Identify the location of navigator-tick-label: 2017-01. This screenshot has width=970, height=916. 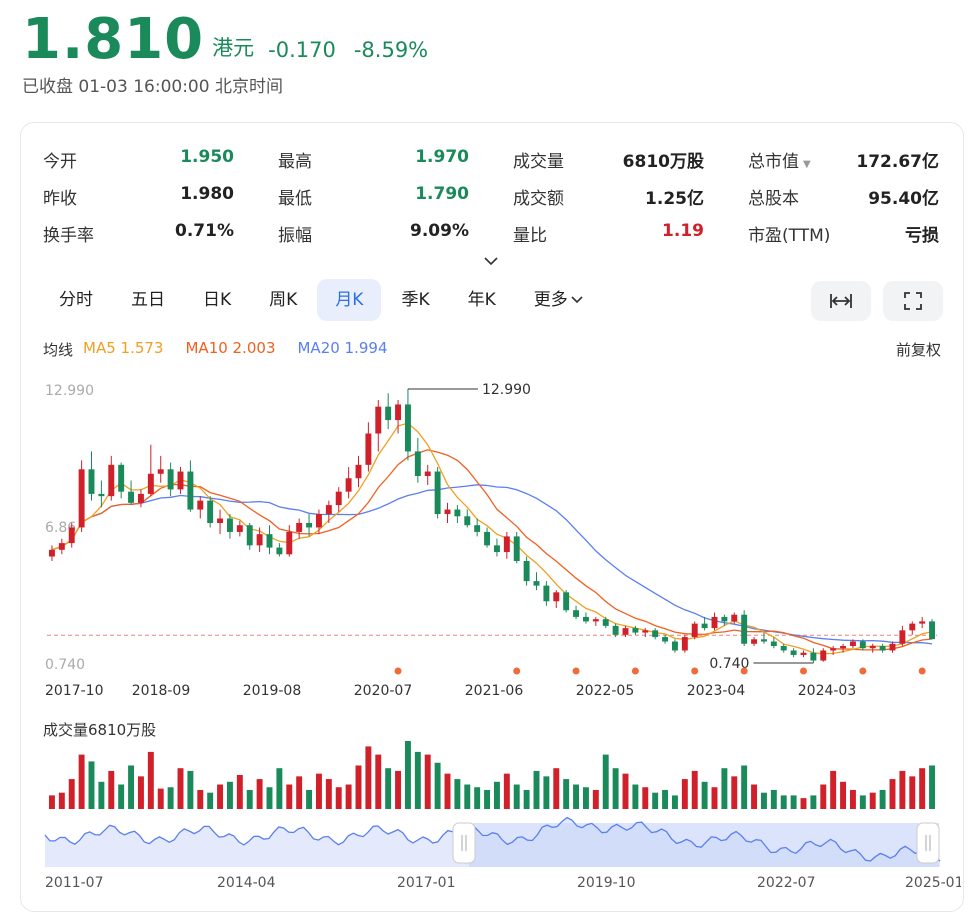
(426, 883).